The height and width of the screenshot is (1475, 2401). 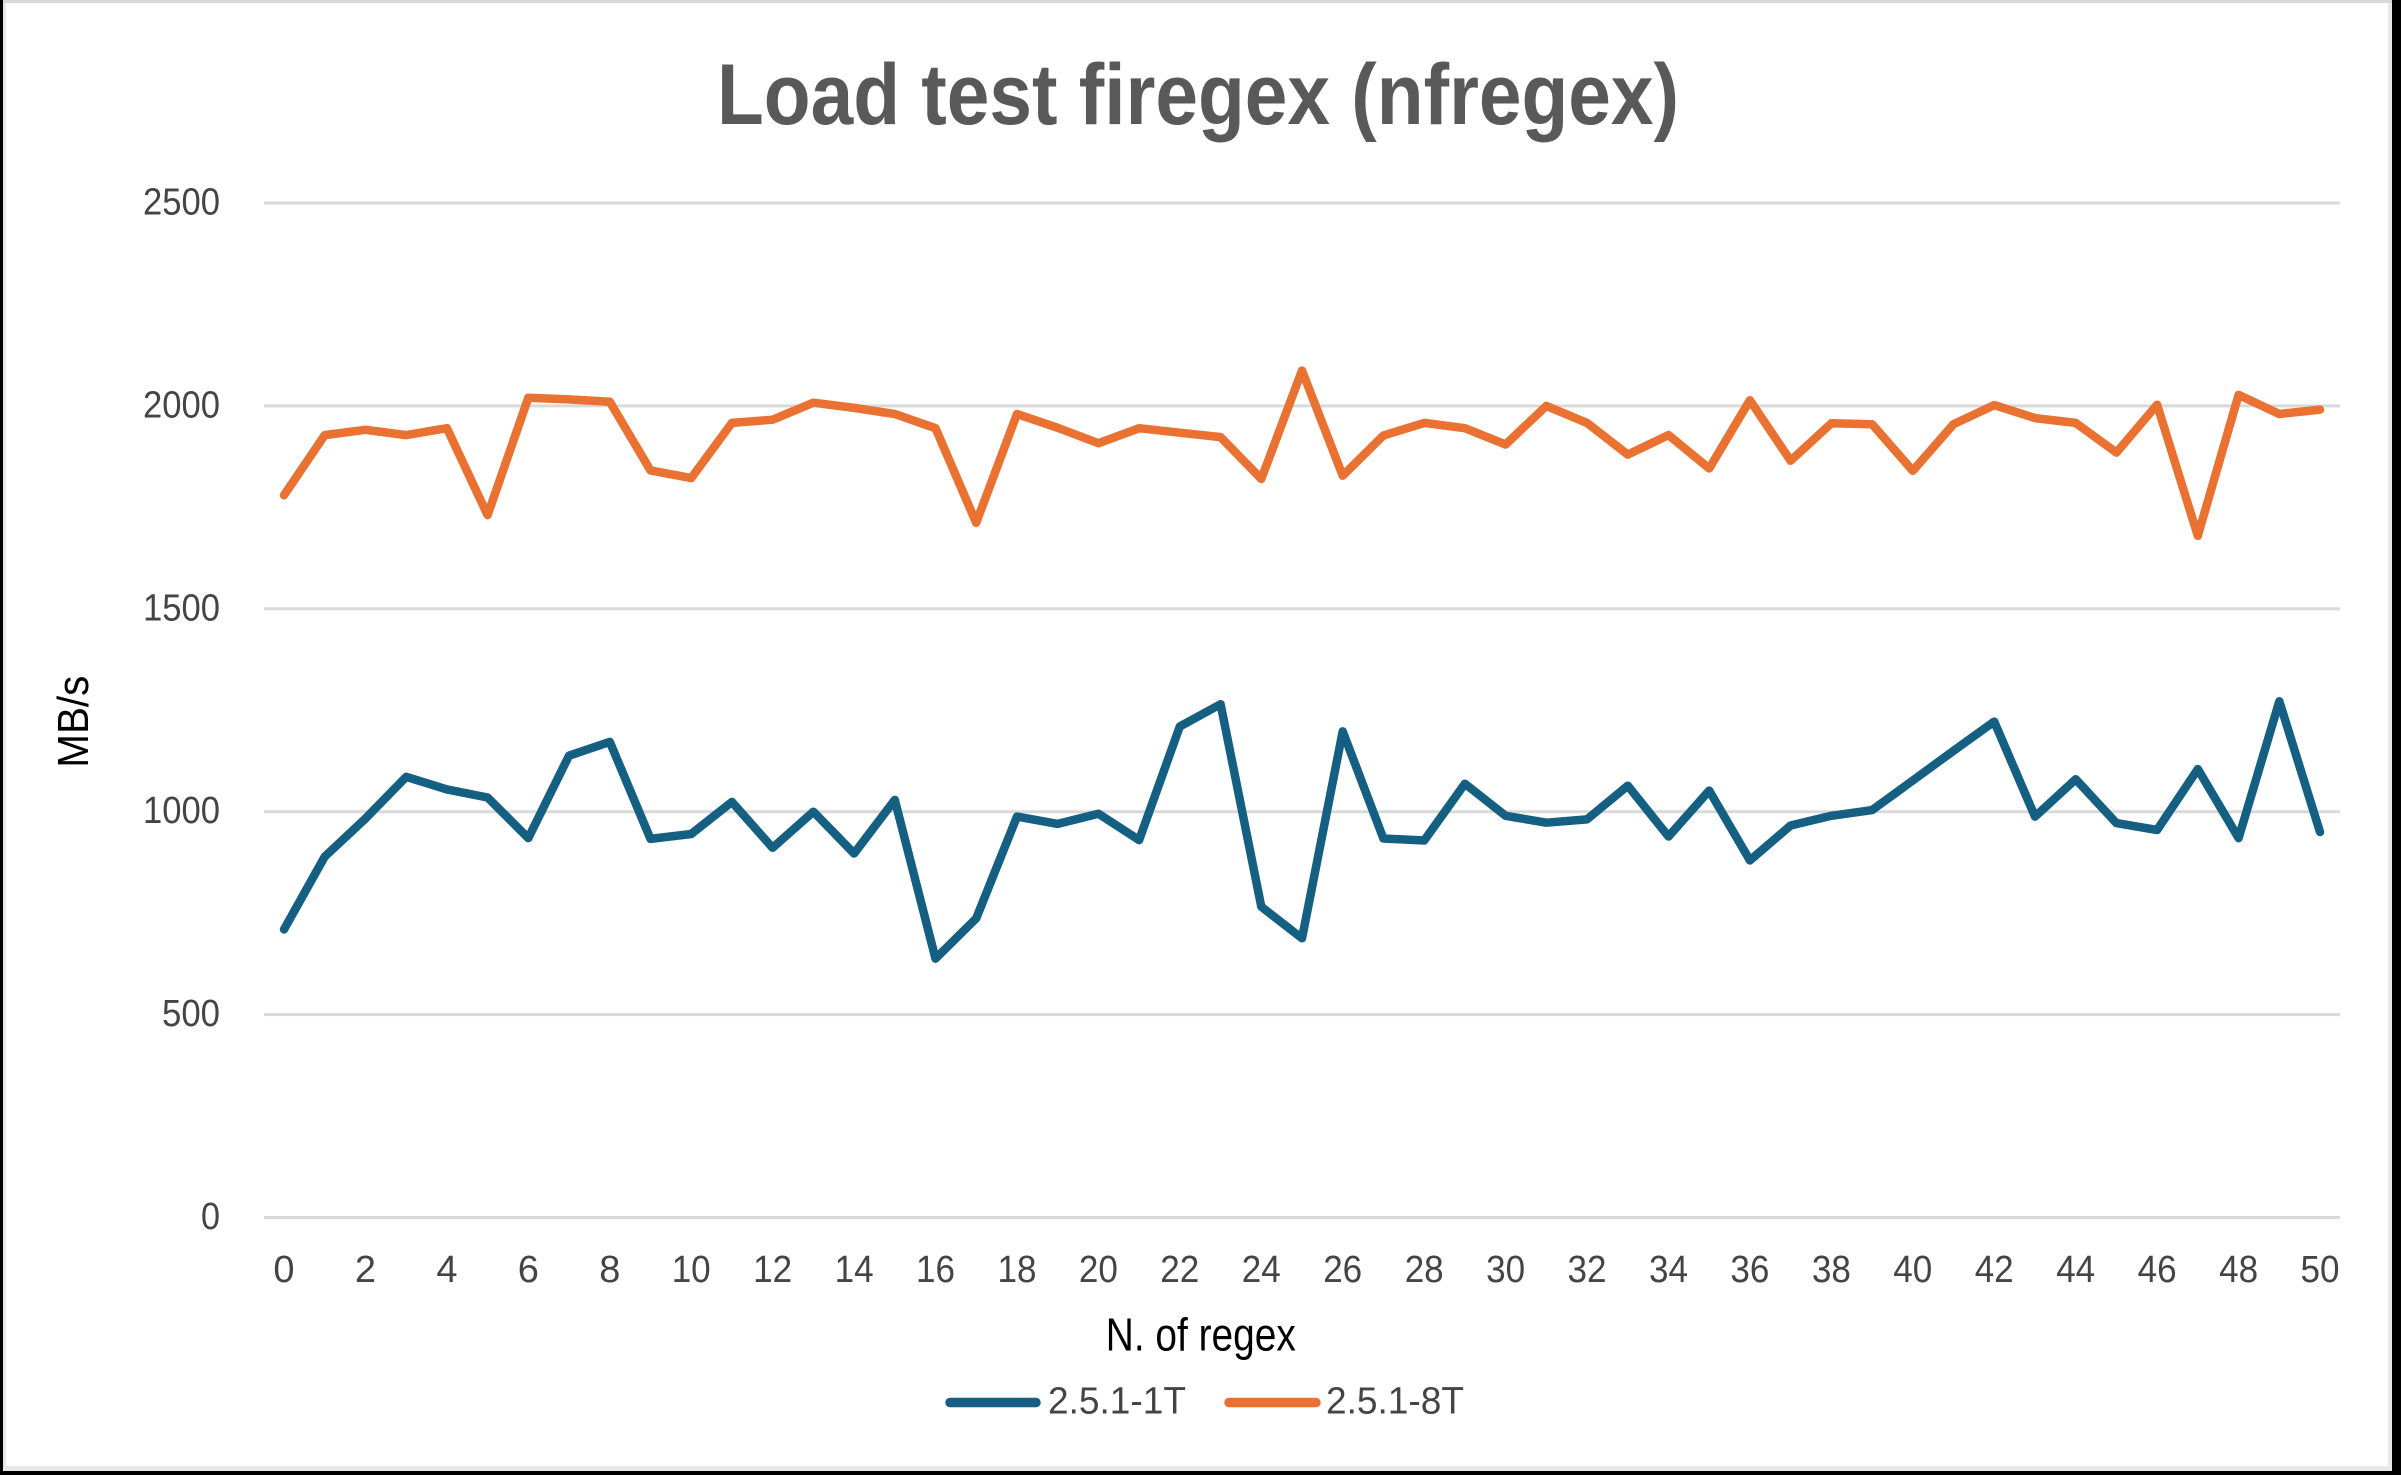 I want to click on svg-text: 2.5.1-8T, so click(x=1395, y=1402).